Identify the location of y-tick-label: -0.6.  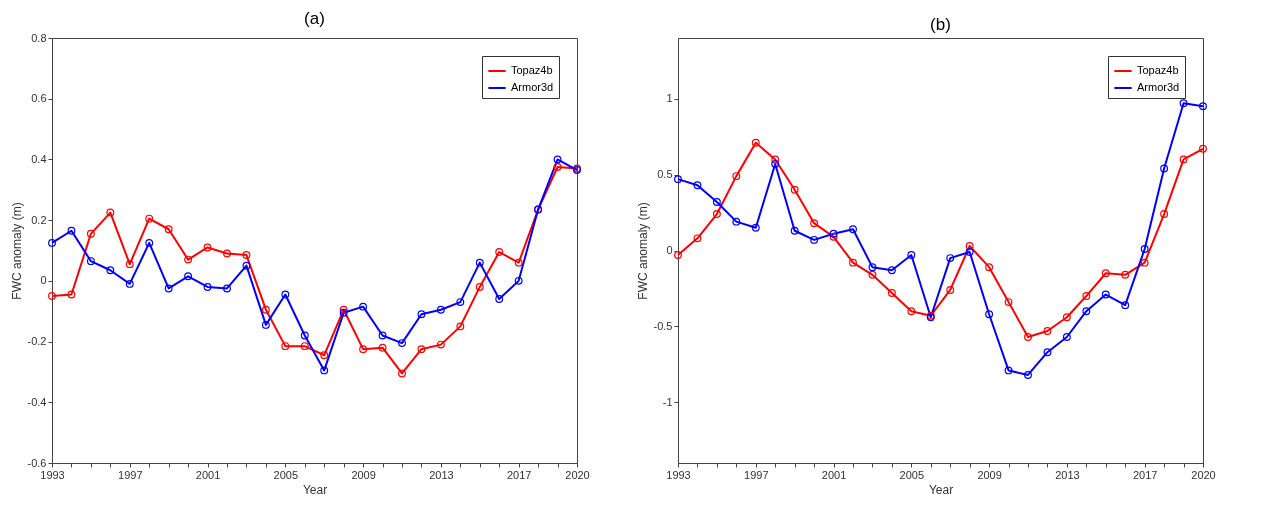
(37, 462).